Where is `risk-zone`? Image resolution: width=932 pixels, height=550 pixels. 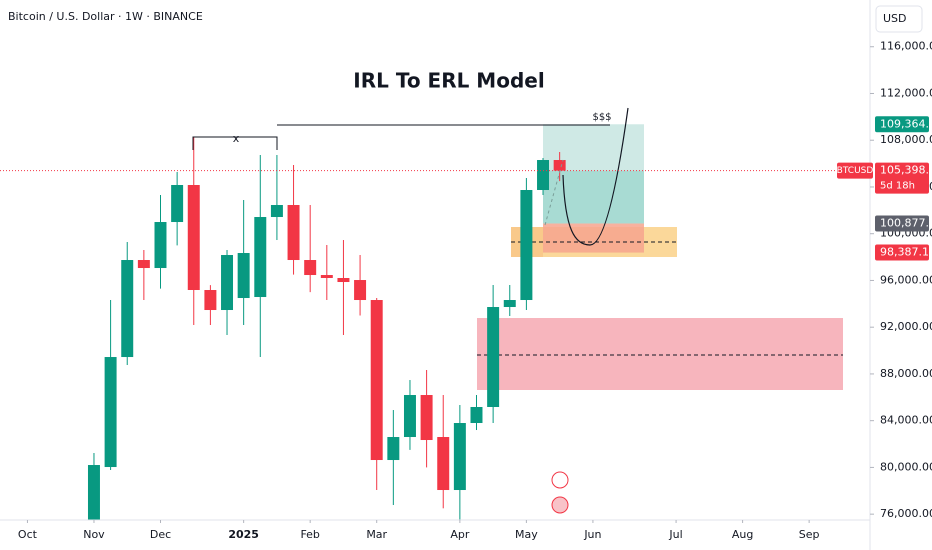
risk-zone is located at coordinates (593, 238).